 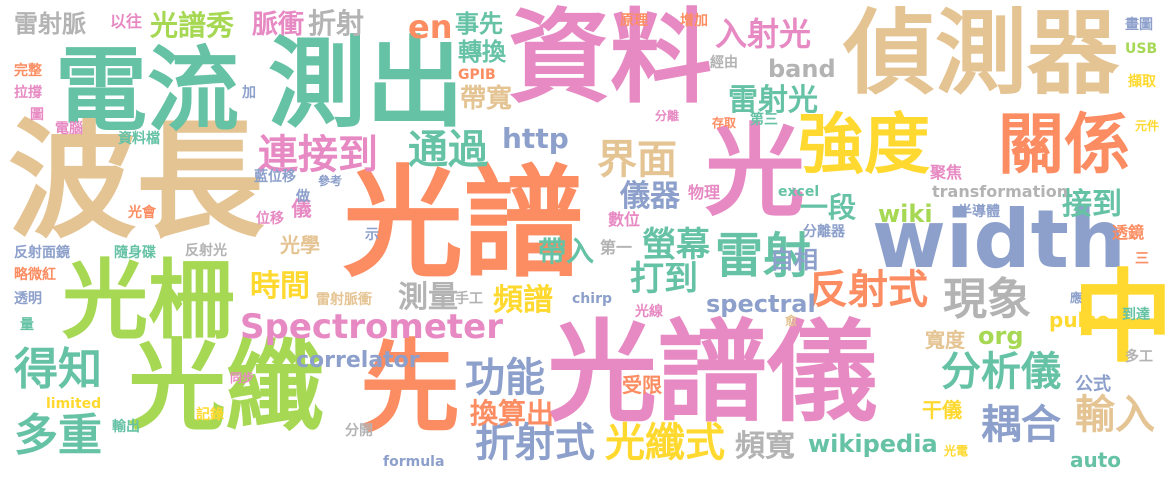 What do you see at coordinates (724, 63) in the screenshot?
I see `word-經由: 經由` at bounding box center [724, 63].